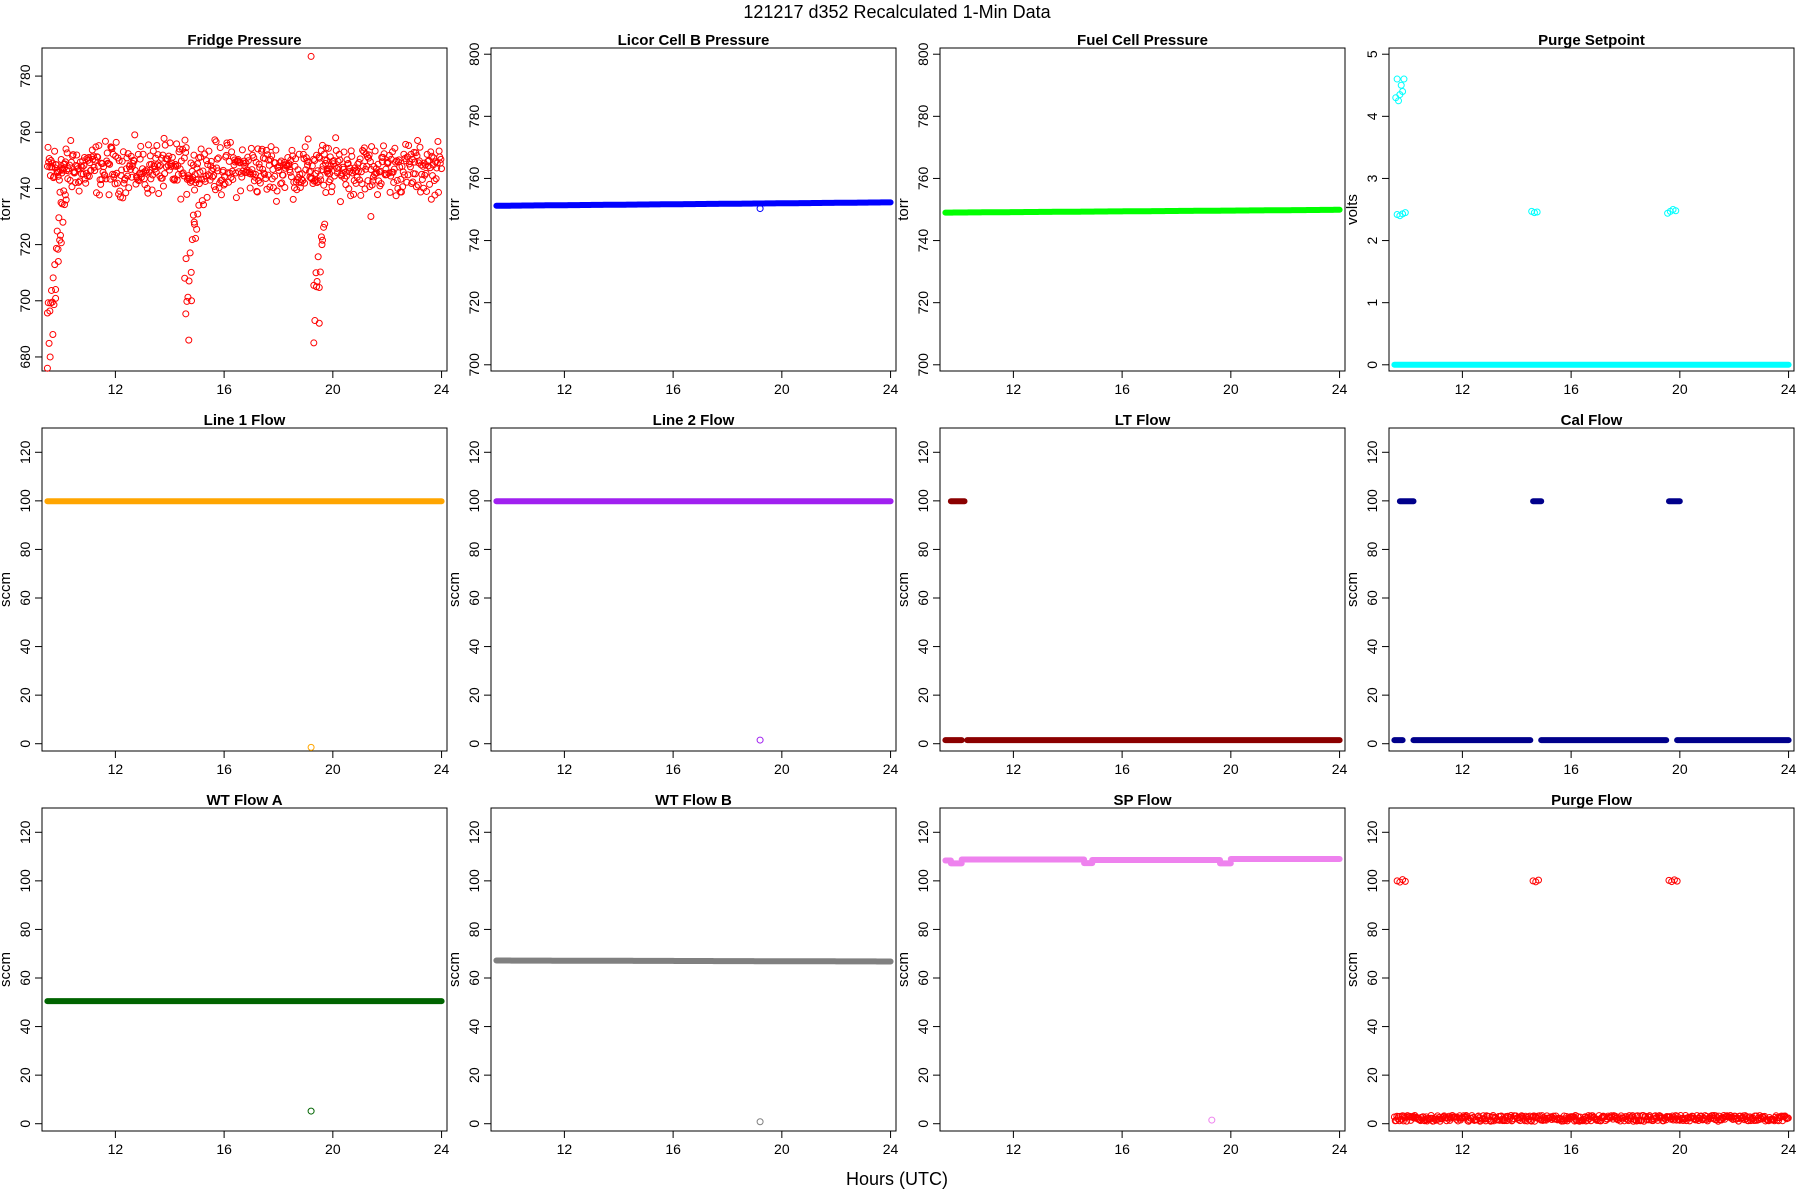  Describe the element at coordinates (693, 800) in the screenshot. I see `panel-title: WT Flow B` at that location.